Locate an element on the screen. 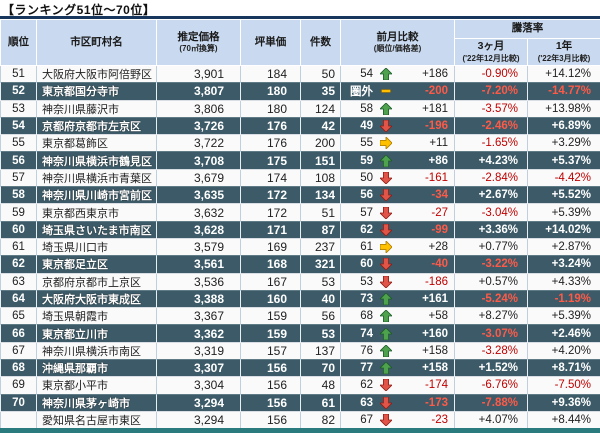 The image size is (600, 436). change-1year-cell: +2.46% is located at coordinates (563, 333).